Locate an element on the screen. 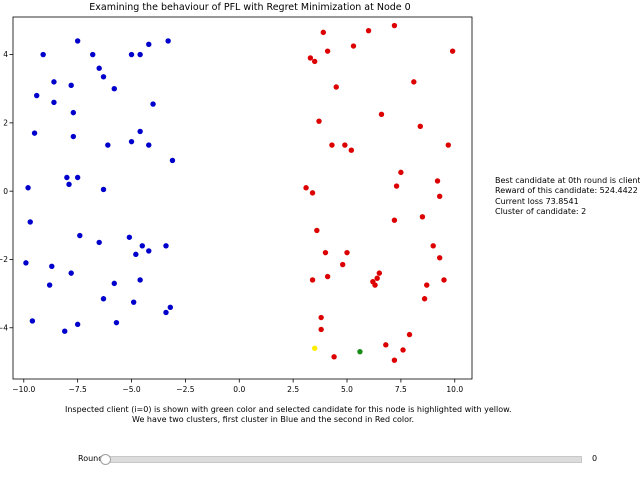  current-loss-text: Current loss 73.8541 is located at coordinates (537, 201).